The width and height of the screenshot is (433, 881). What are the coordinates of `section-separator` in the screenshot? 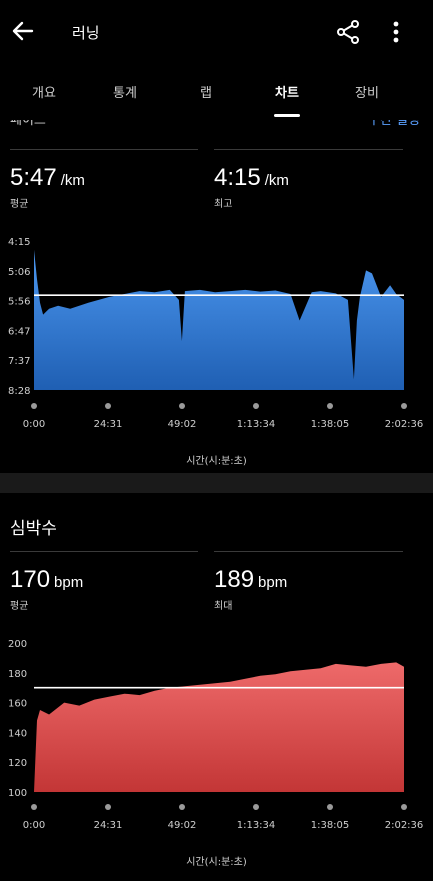 It's located at (216, 483).